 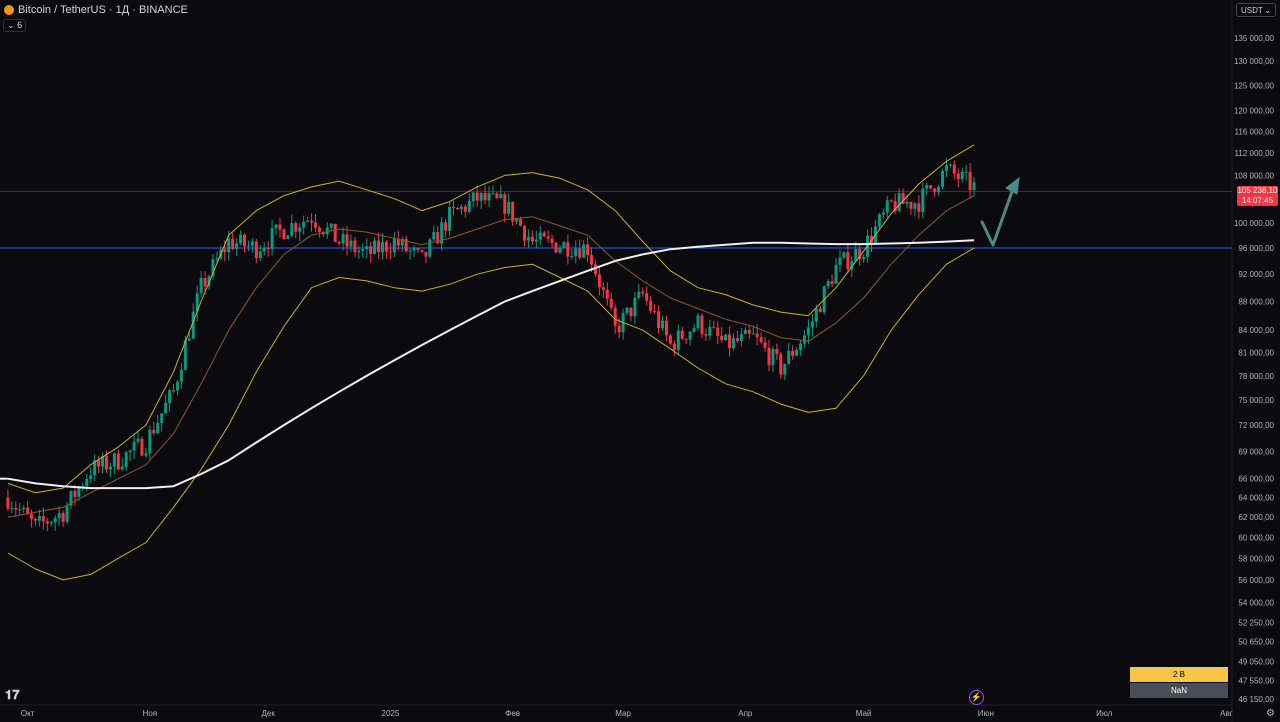 What do you see at coordinates (1179, 690) in the screenshot?
I see `indicator-nan-badge: NaN` at bounding box center [1179, 690].